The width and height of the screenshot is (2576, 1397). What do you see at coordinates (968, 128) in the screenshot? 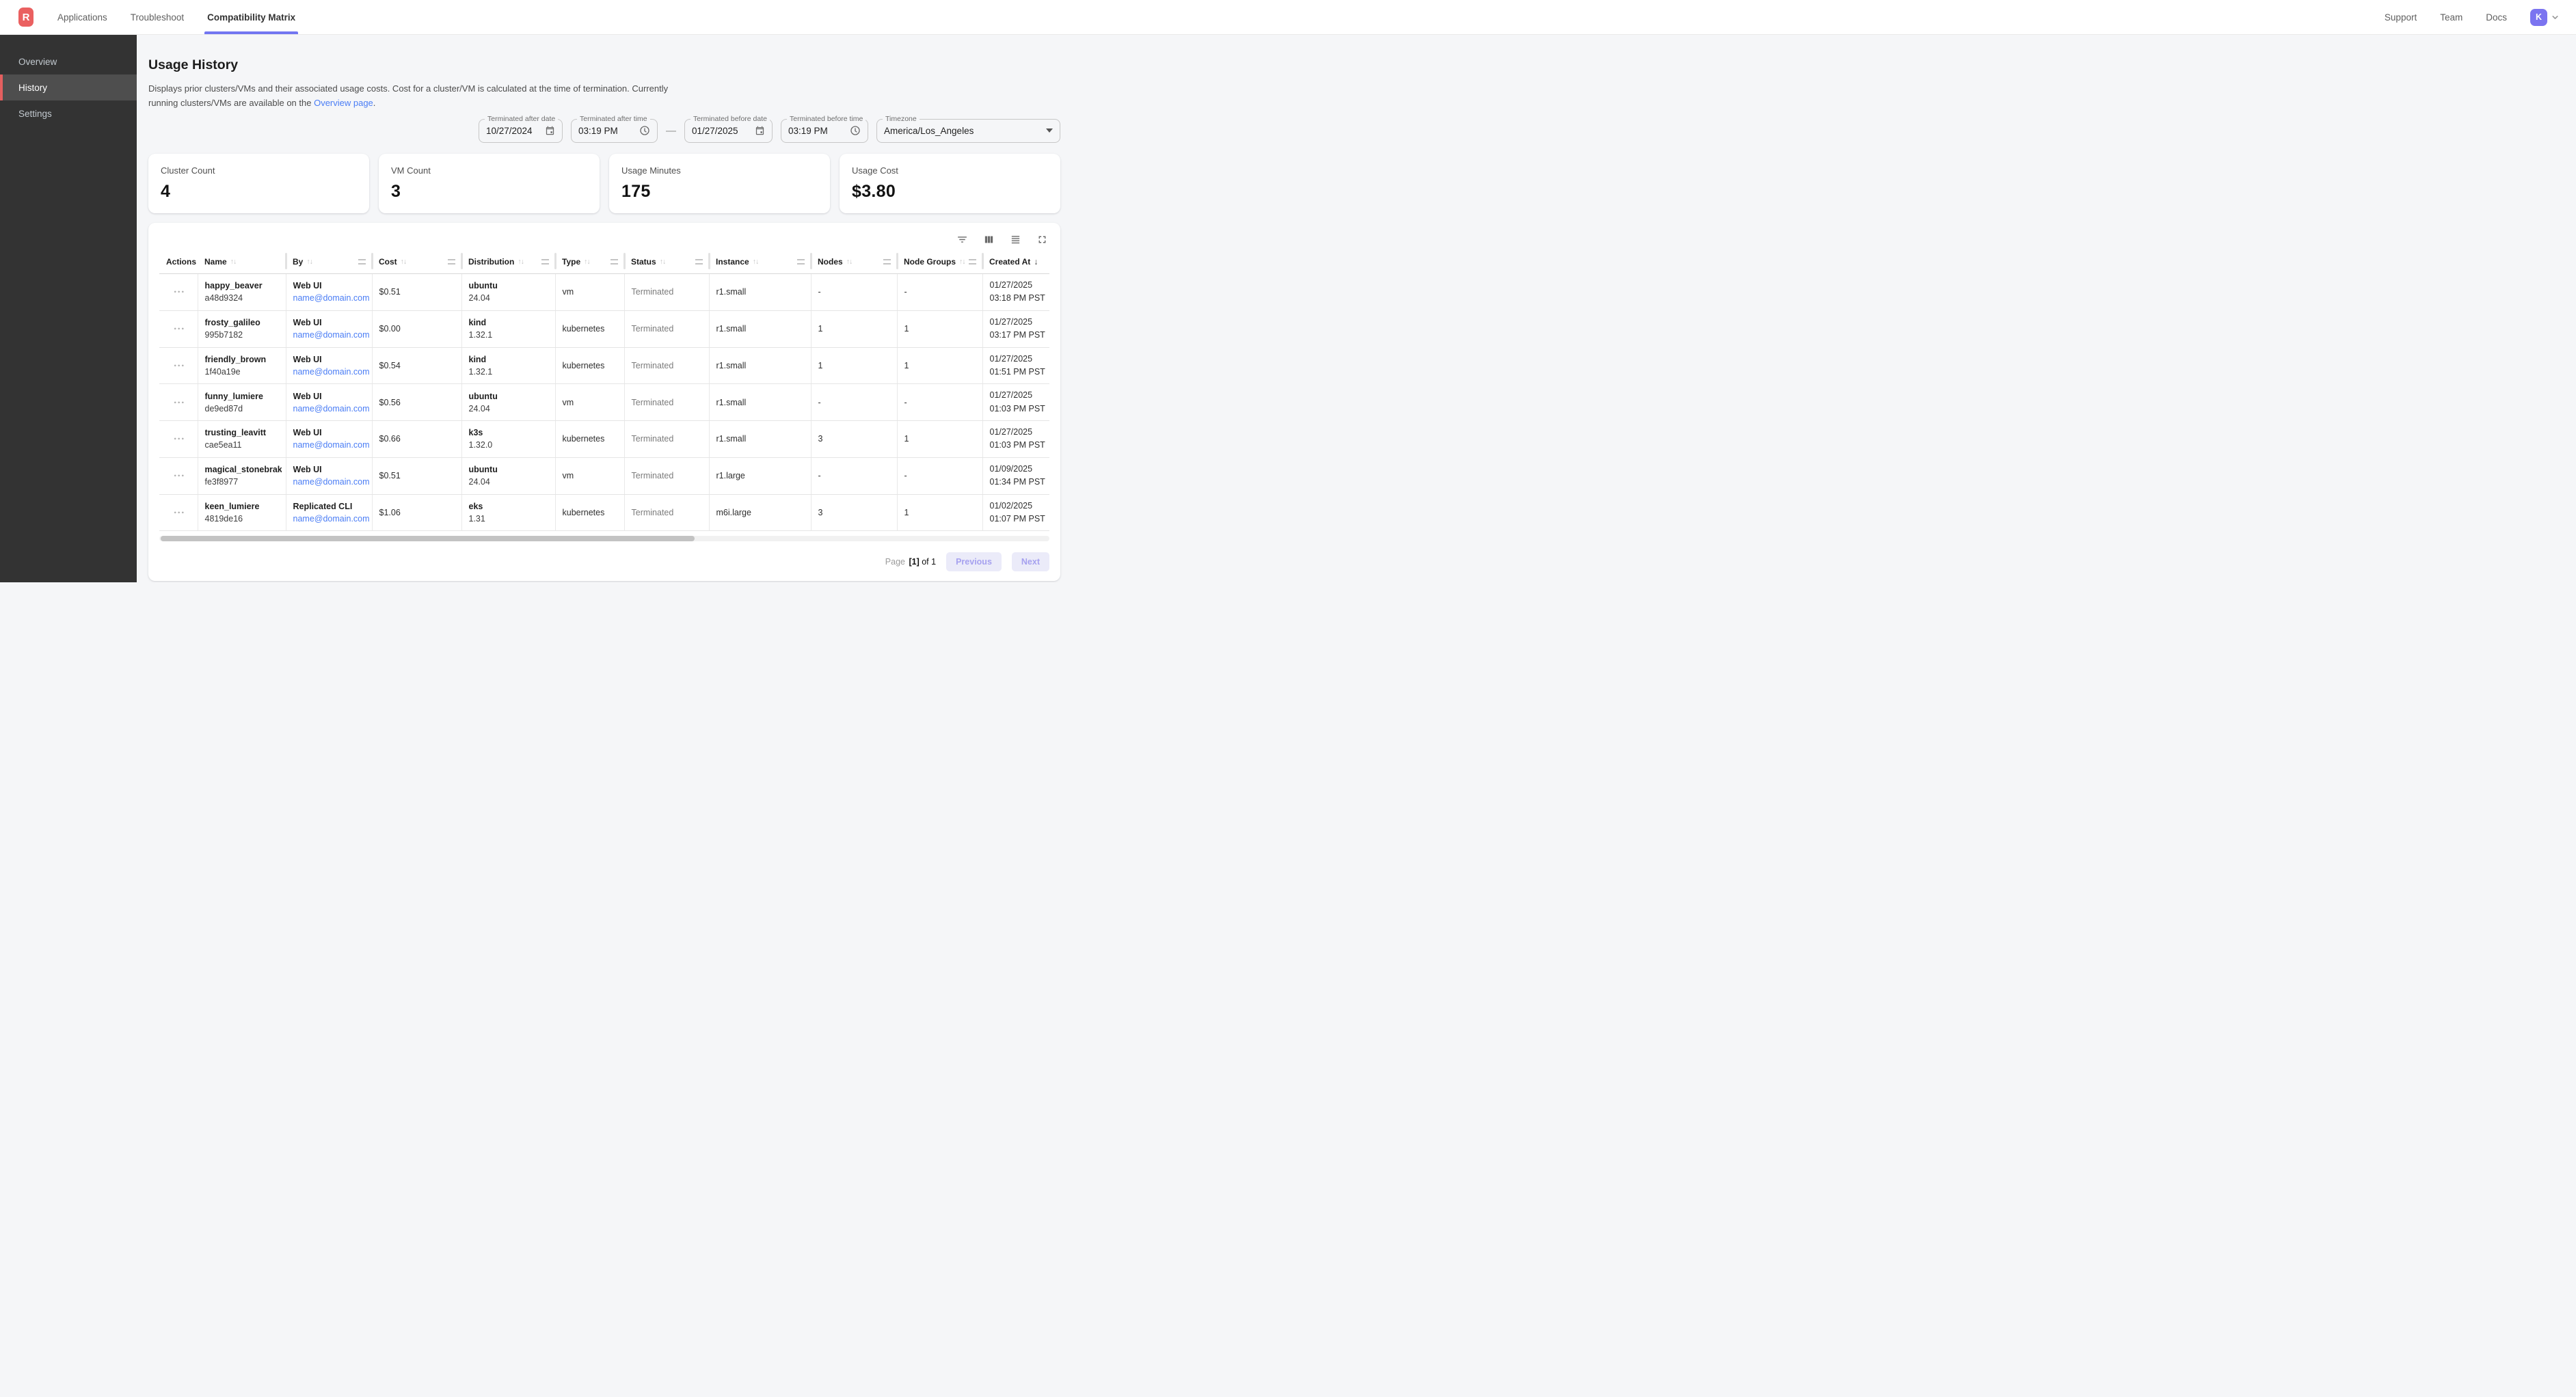
I see `timezone-select: Timezone America/Los_Angeles` at bounding box center [968, 128].